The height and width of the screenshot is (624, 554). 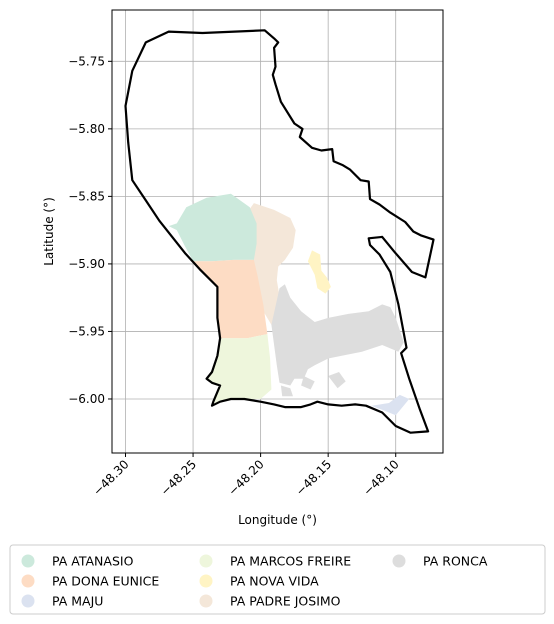 What do you see at coordinates (86, 331) in the screenshot?
I see `y-tick-label: −5.95` at bounding box center [86, 331].